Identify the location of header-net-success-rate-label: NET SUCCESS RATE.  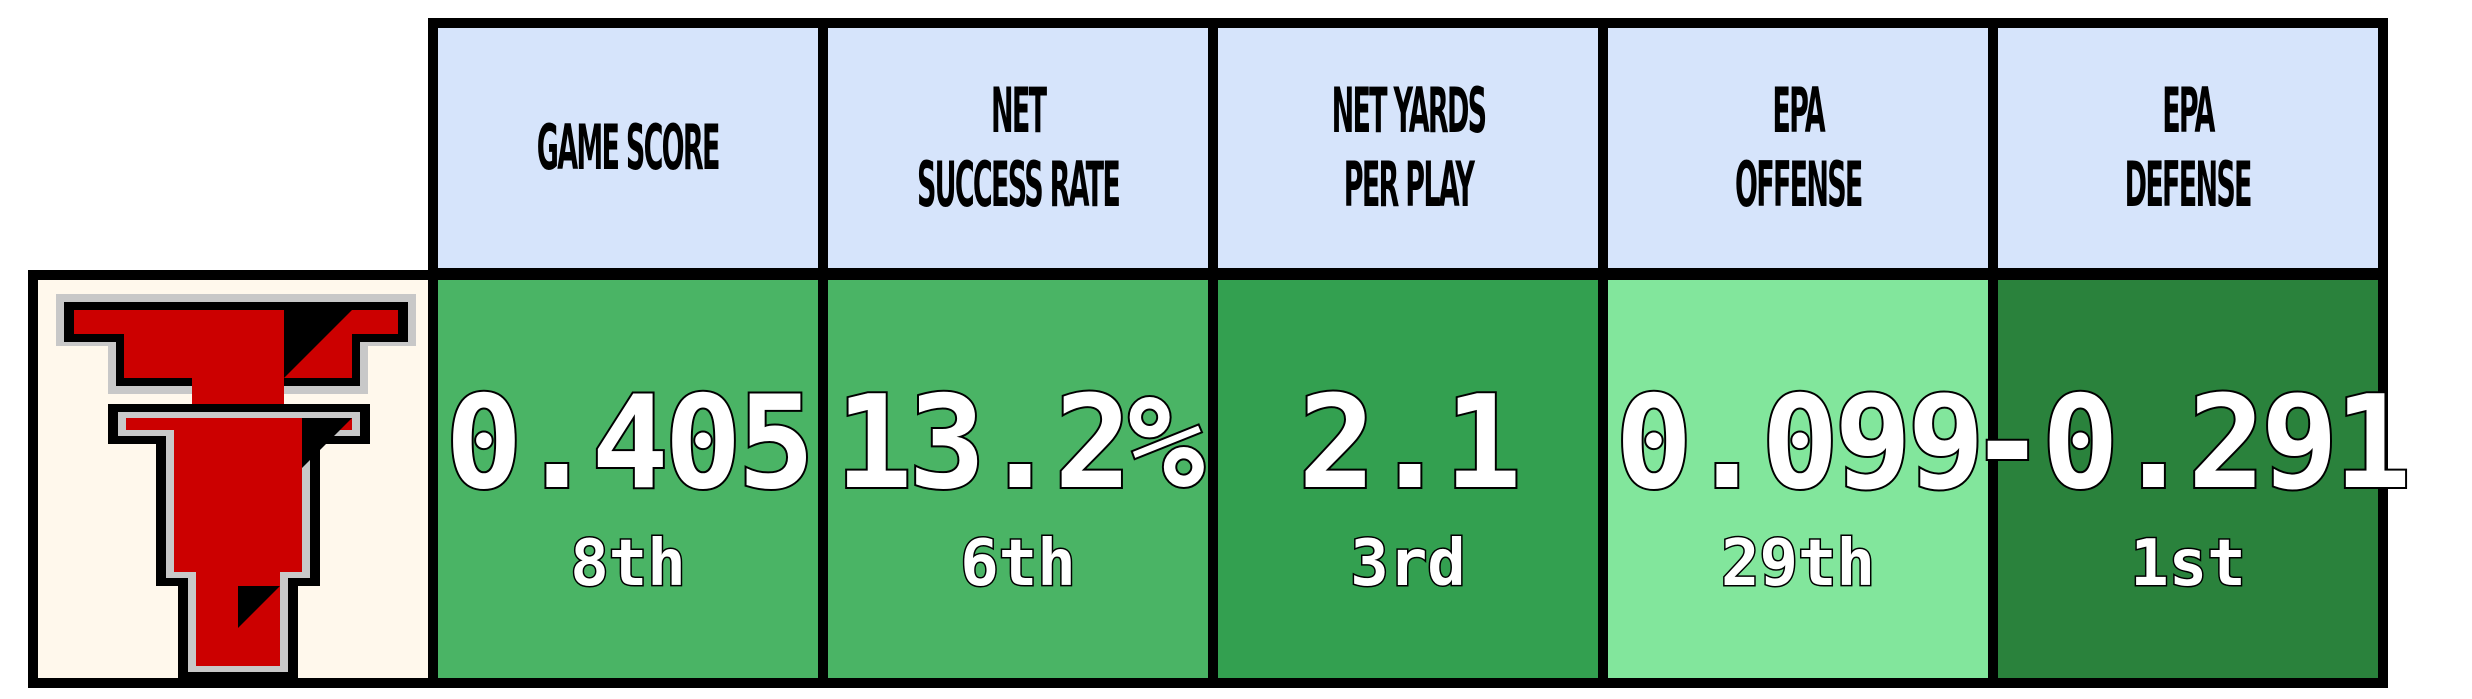
(1018, 147).